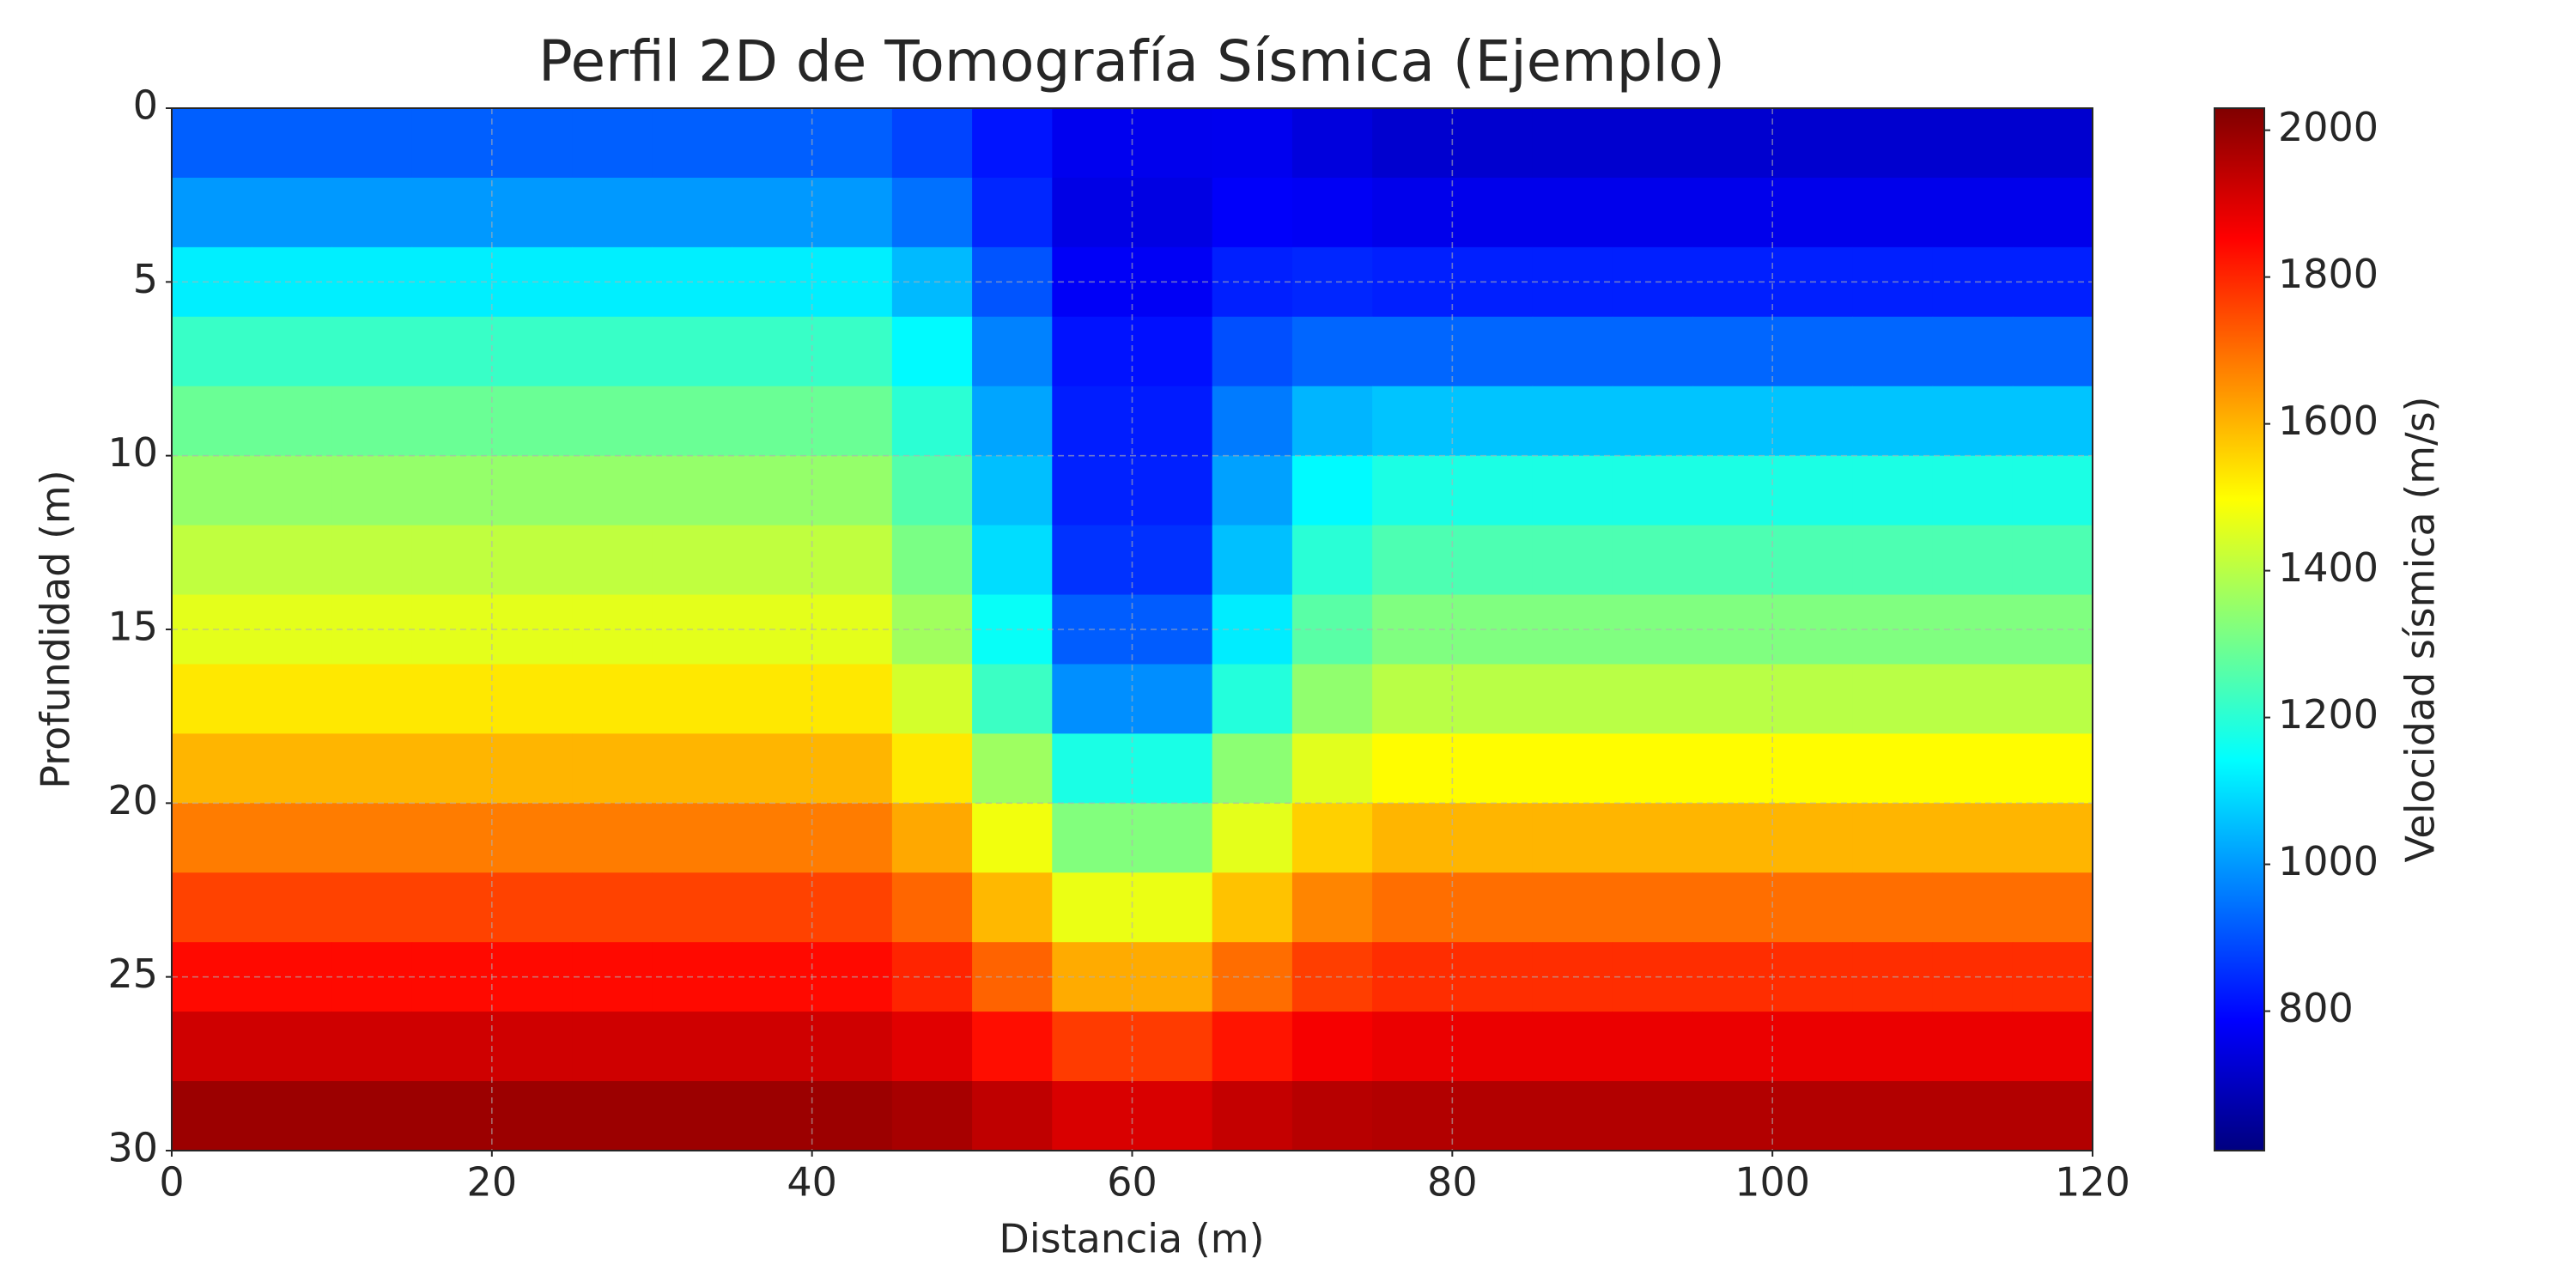  Describe the element at coordinates (132, 627) in the screenshot. I see `y-tick-label: 15` at that location.